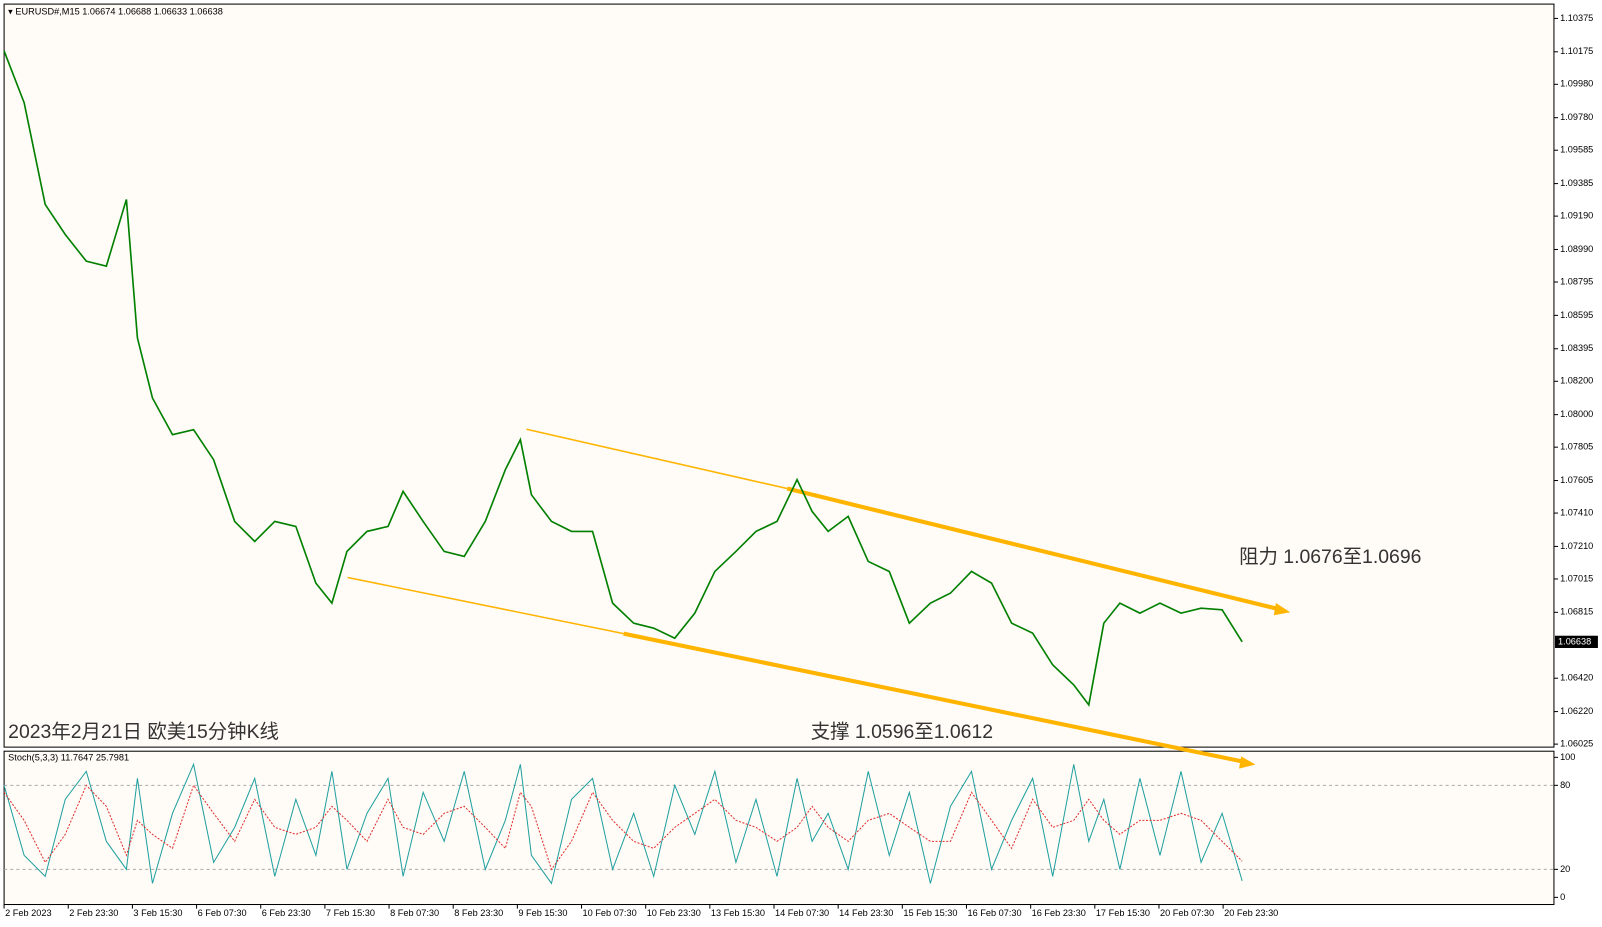  I want to click on y-tick-label: 1.09385, so click(1576, 183).